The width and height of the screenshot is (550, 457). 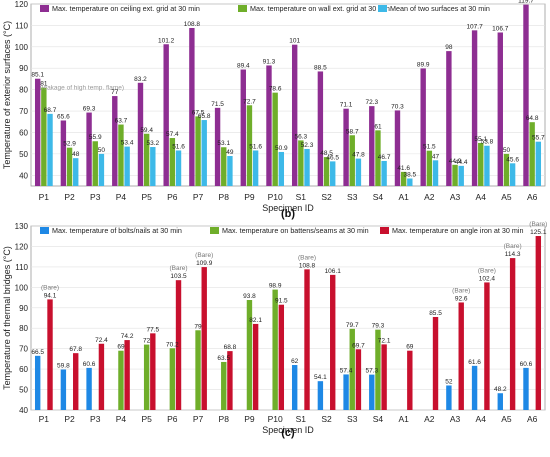 I want to click on panelb-x-tick-label: S3, so click(x=352, y=197).